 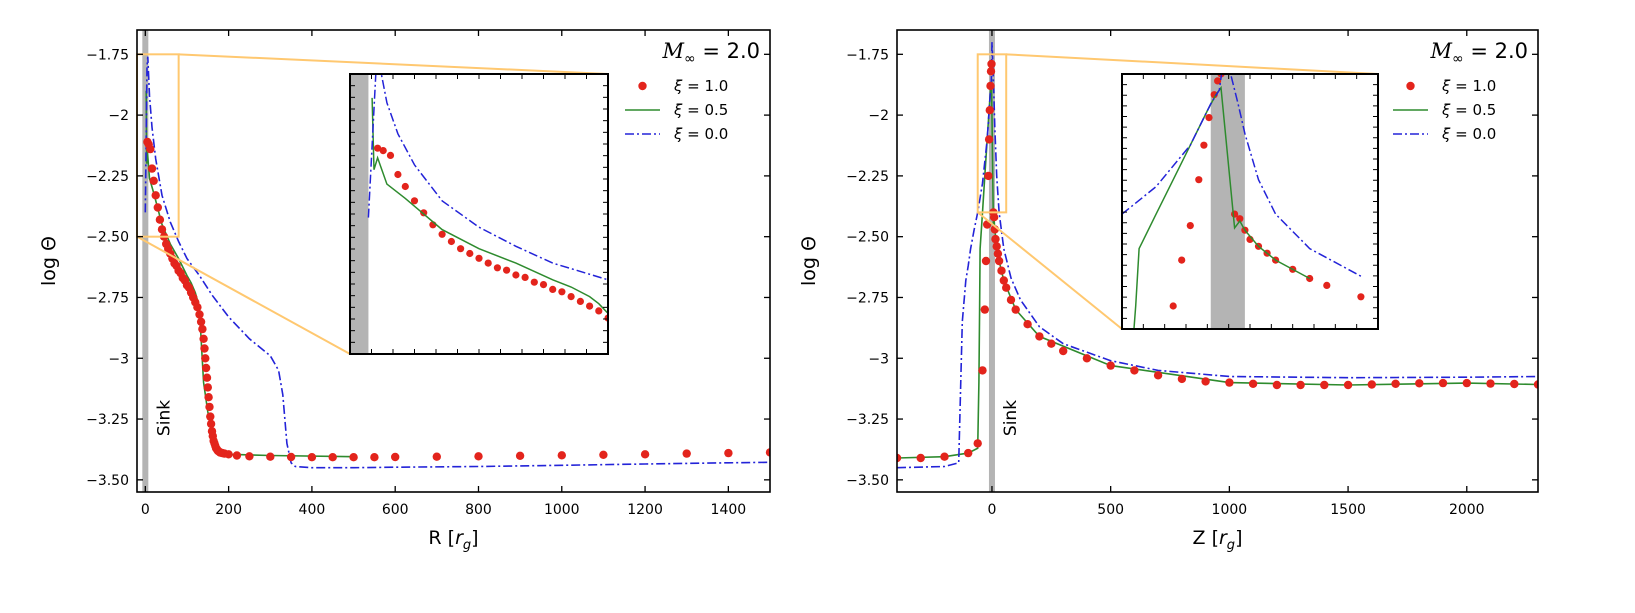 I want to click on x-tick-label: 200, so click(x=228, y=510).